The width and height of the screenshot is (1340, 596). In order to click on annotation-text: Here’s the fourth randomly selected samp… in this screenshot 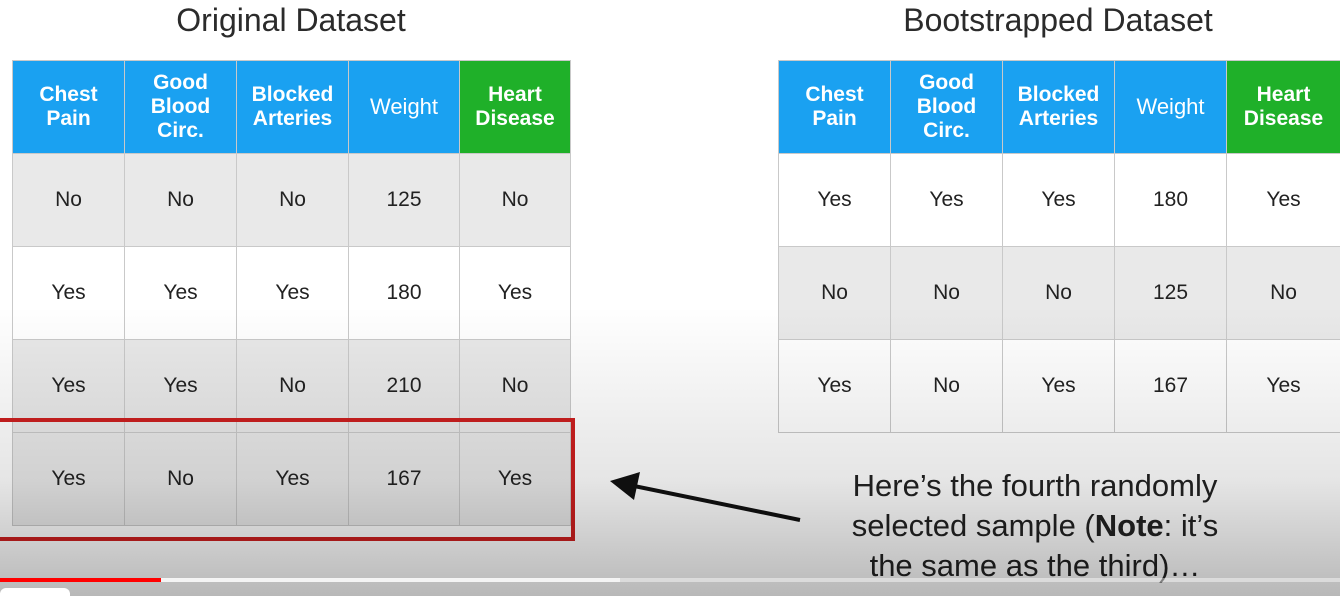, I will do `click(1035, 526)`.